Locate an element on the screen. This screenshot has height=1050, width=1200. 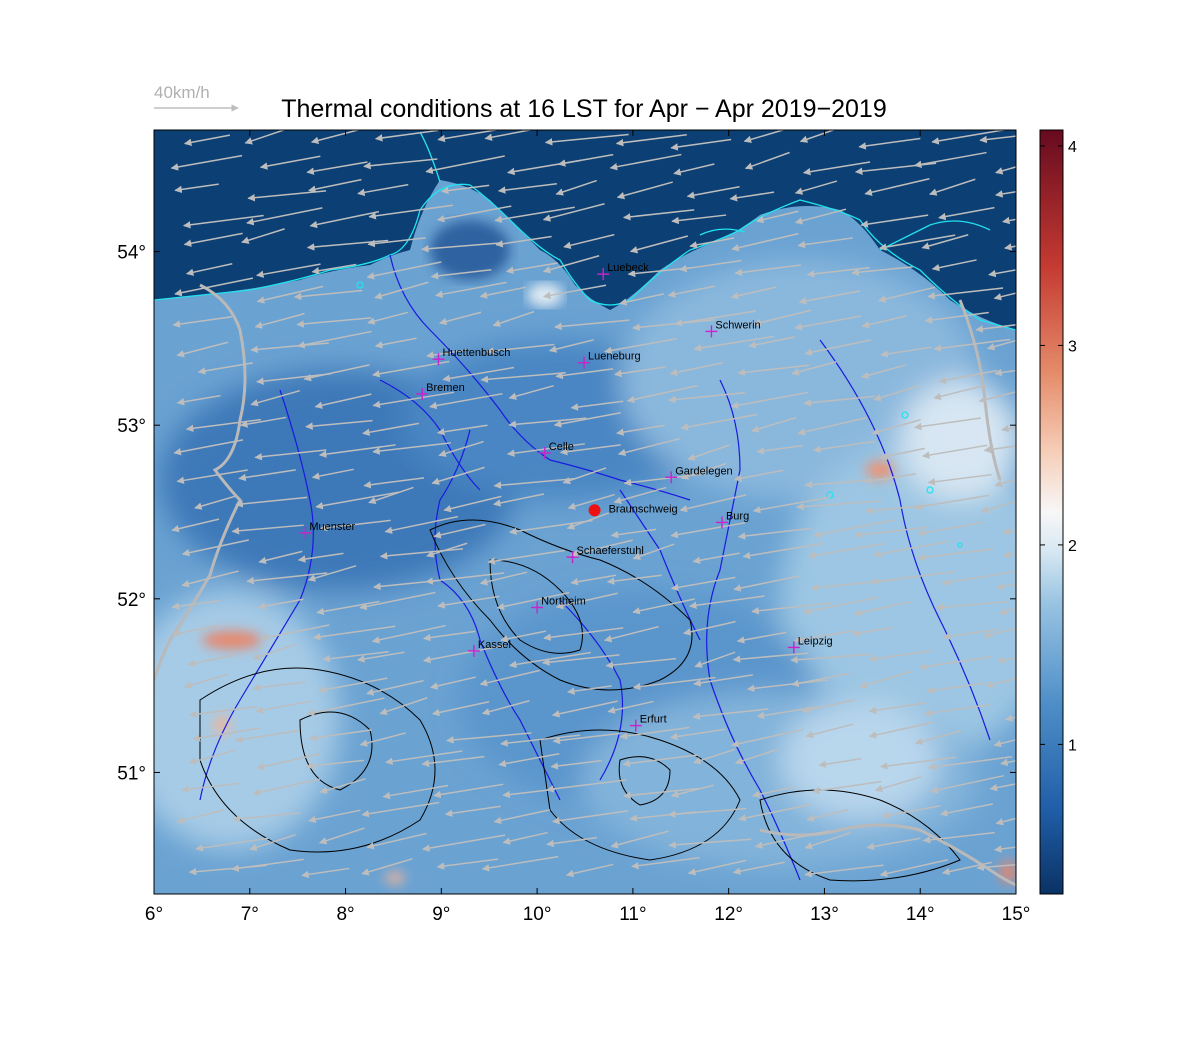
x-tick-label: 13° is located at coordinates (824, 914).